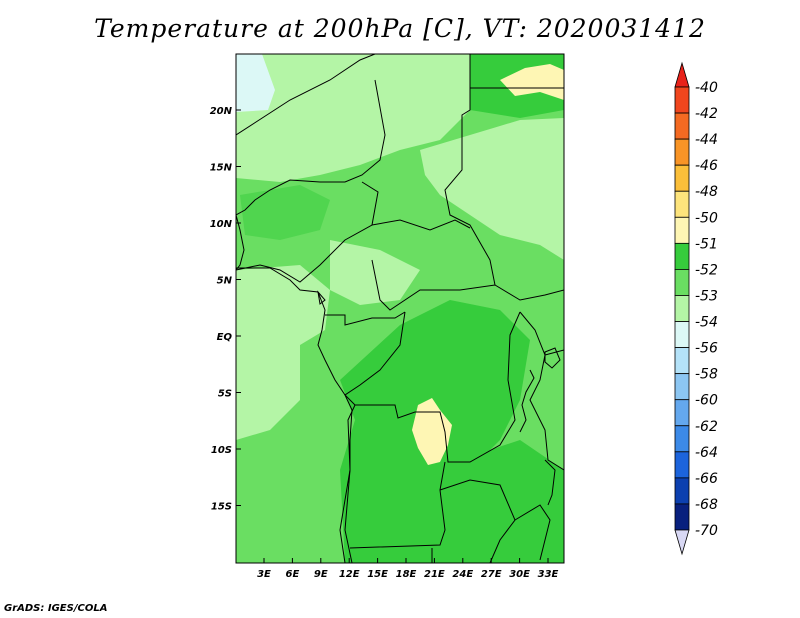 The image size is (800, 618). Describe the element at coordinates (434, 574) in the screenshot. I see `lon-label: 21E` at that location.